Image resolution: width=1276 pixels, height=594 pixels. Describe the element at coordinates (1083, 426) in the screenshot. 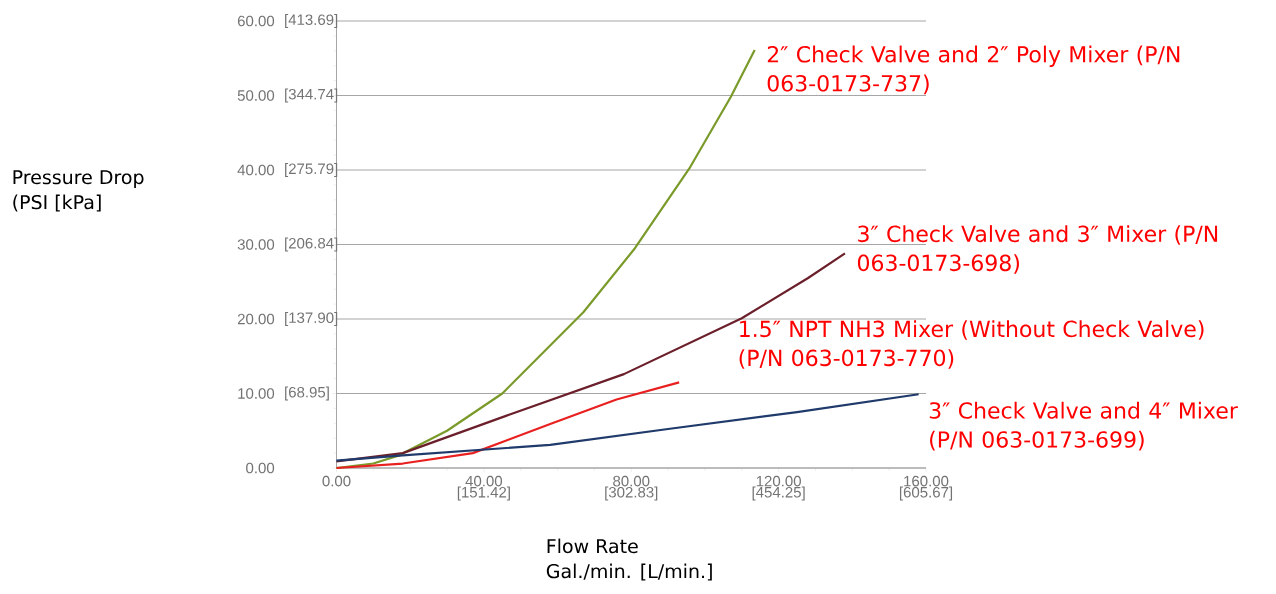

I see `series-label: 3″ Check Valve and 4″ Mixer (P/N 063-0173-699)` at that location.